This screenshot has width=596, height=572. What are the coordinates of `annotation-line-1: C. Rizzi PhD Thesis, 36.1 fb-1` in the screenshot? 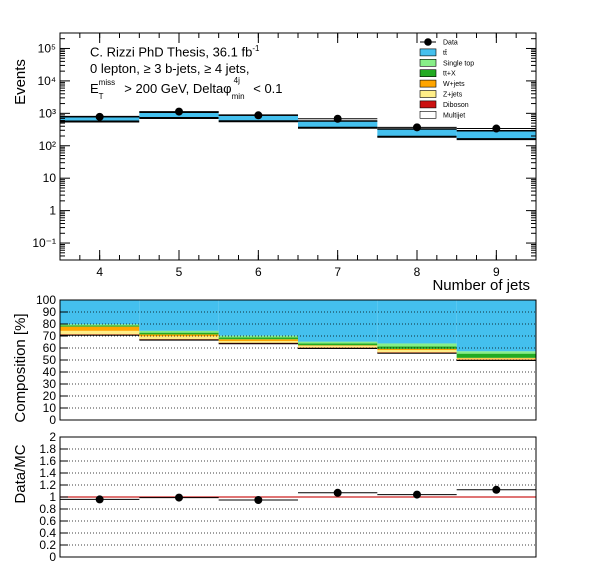 It's located at (174, 50).